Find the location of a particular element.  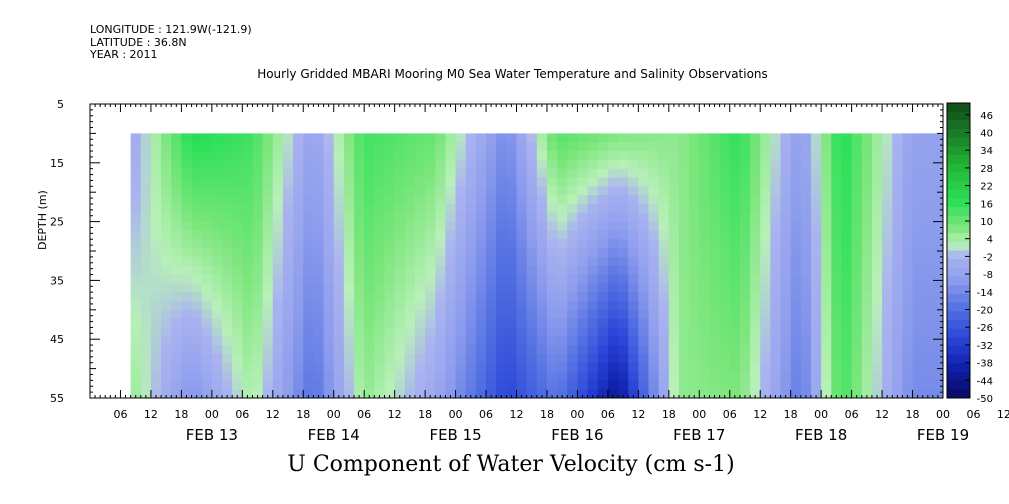

x-hour-label: 00 is located at coordinates (821, 414).